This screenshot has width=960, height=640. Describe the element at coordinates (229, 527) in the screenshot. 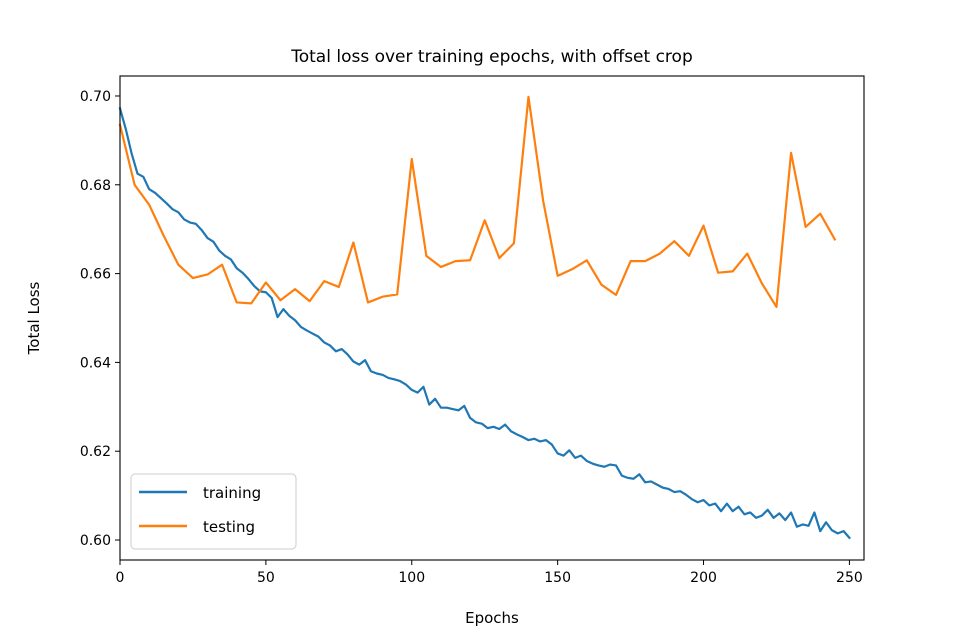

I see `legend-label-testing: testing` at that location.